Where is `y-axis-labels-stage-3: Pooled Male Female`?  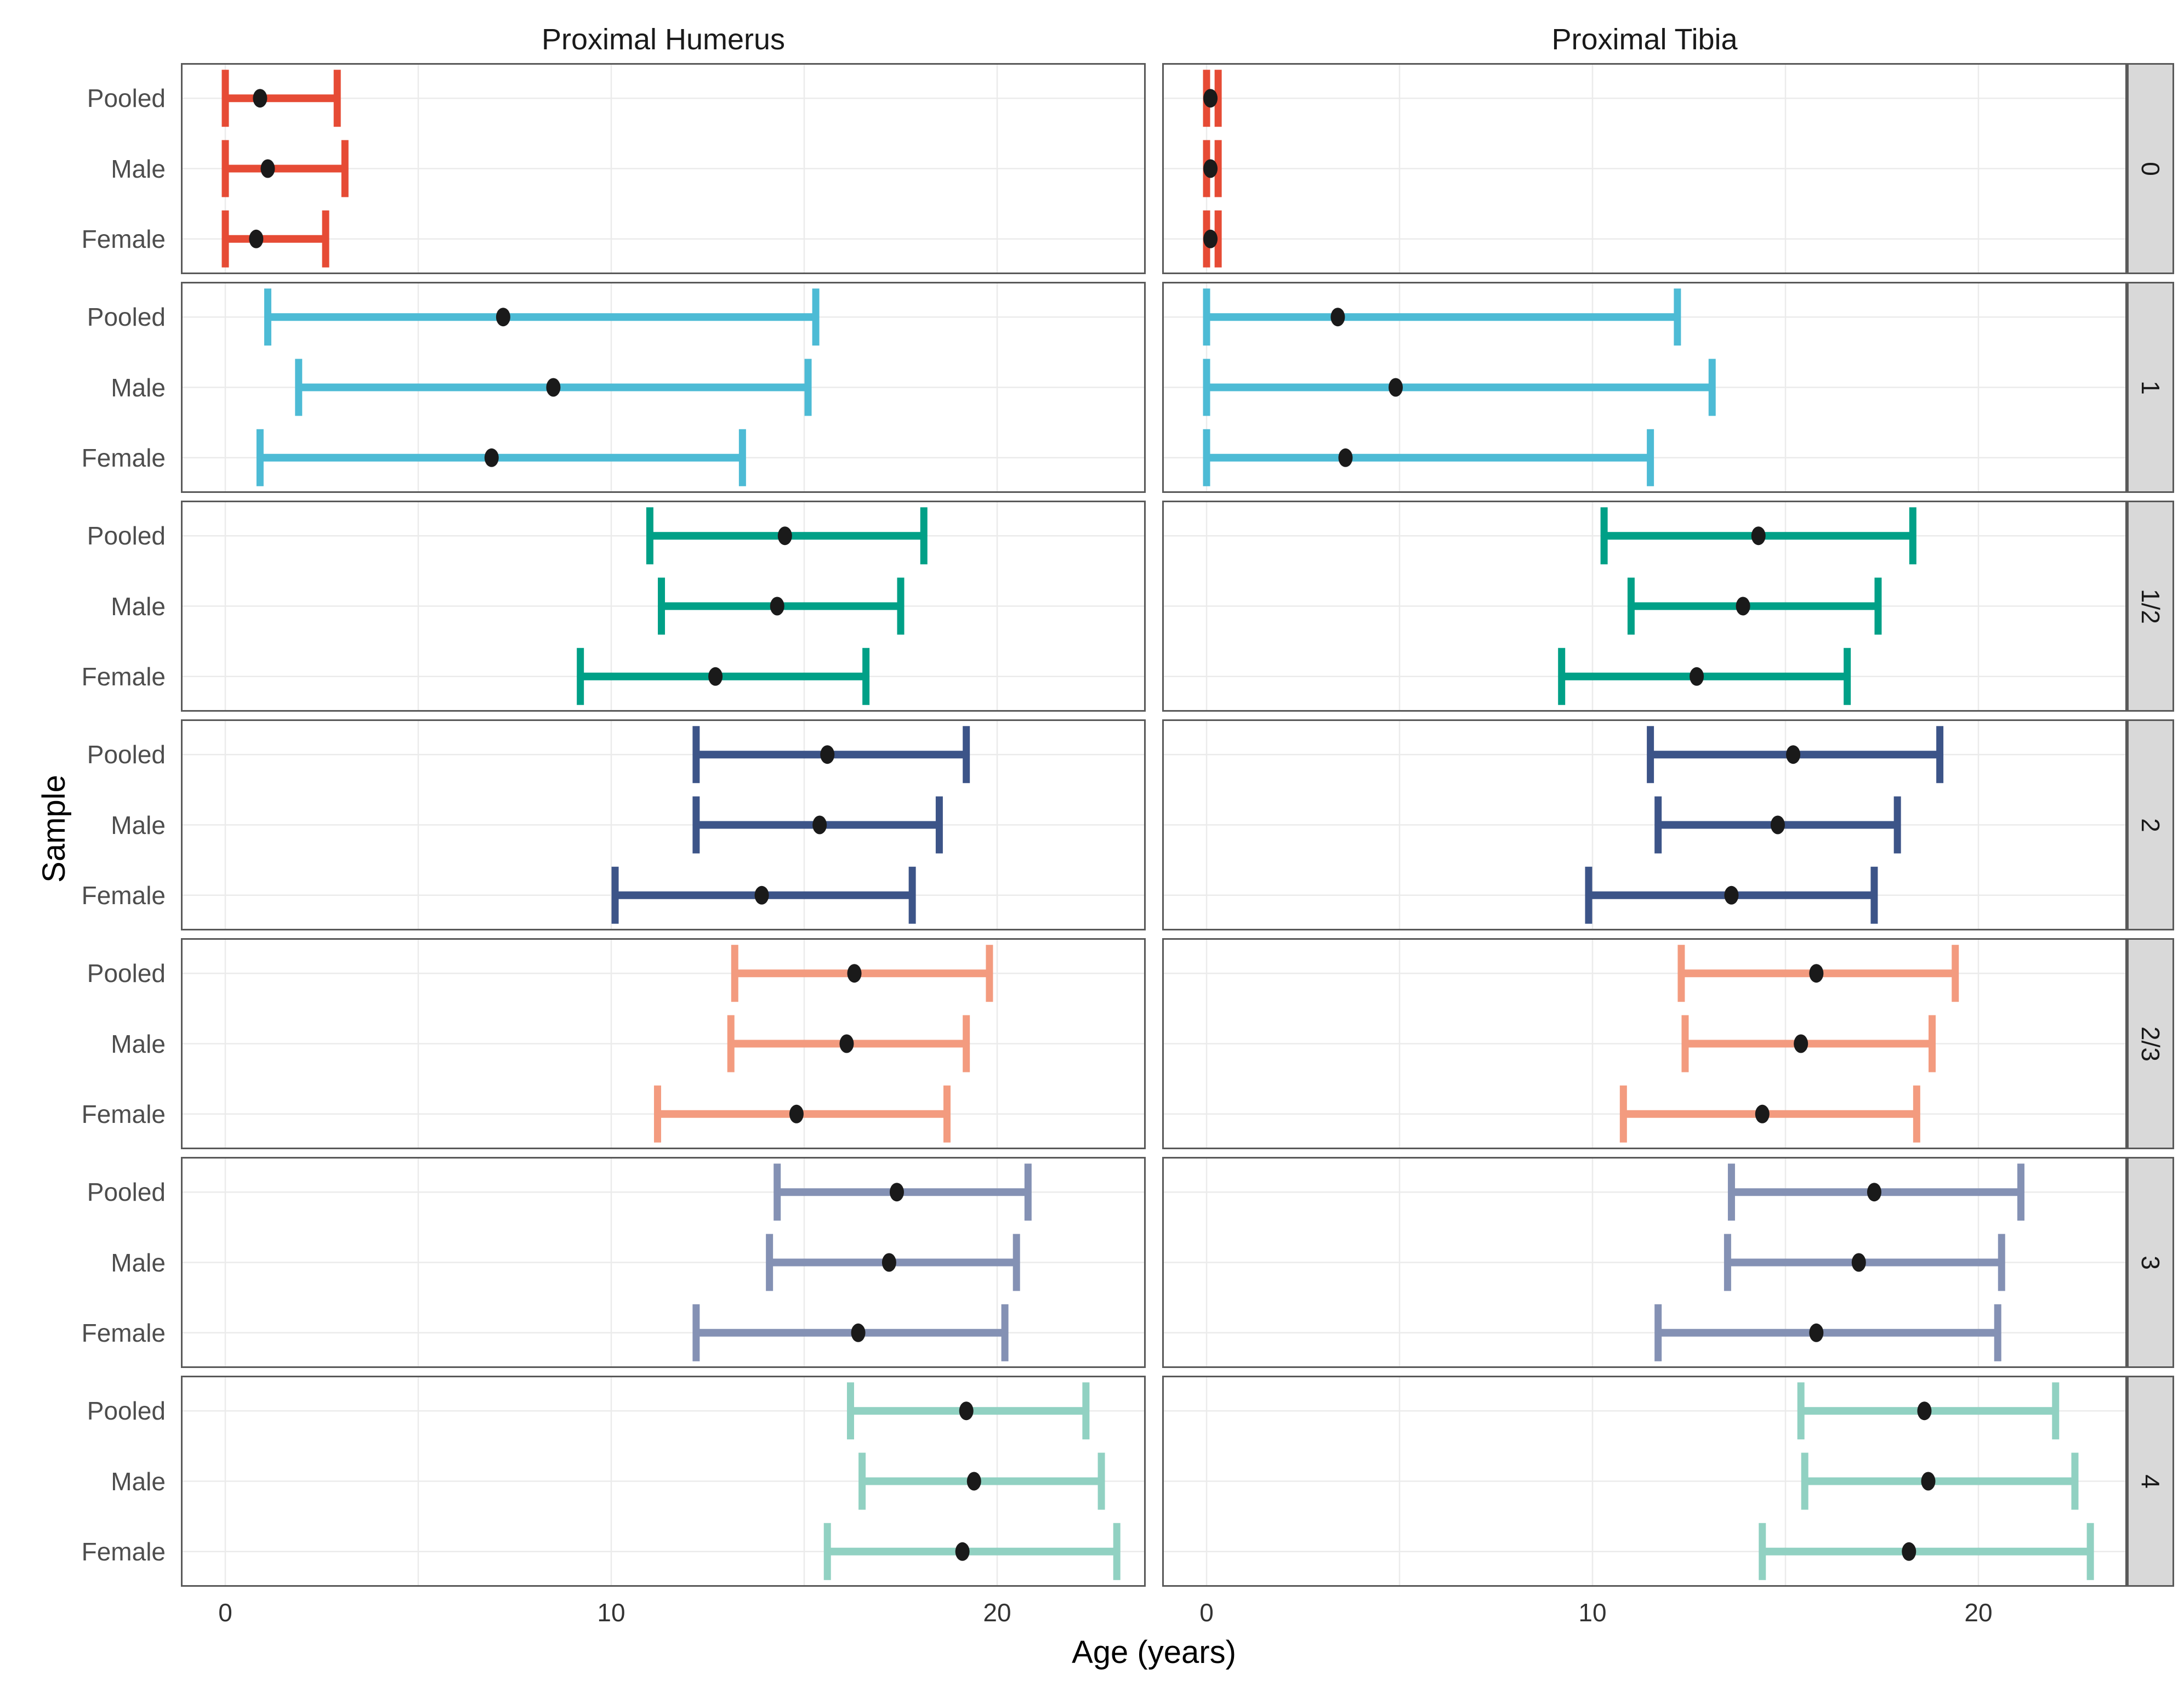 y-axis-labels-stage-3: Pooled Male Female is located at coordinates (91, 1266).